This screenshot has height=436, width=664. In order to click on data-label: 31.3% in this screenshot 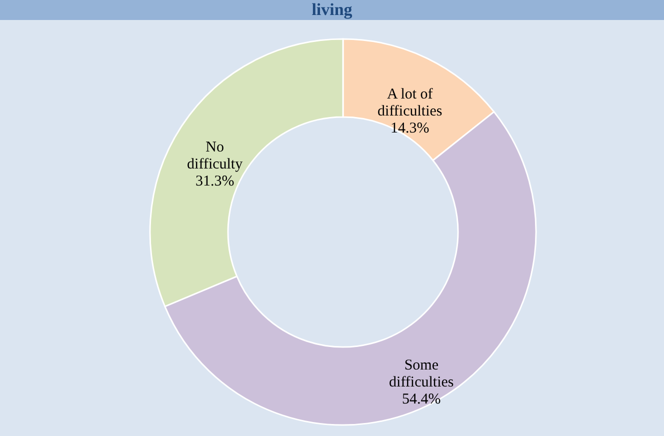, I will do `click(214, 182)`.